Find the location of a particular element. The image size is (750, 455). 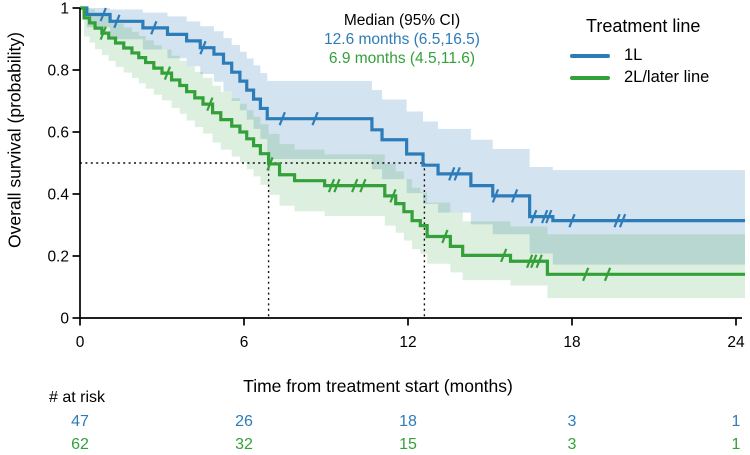

median-annotation-1l: 12.6 months (6.5,16.5) is located at coordinates (402, 39).